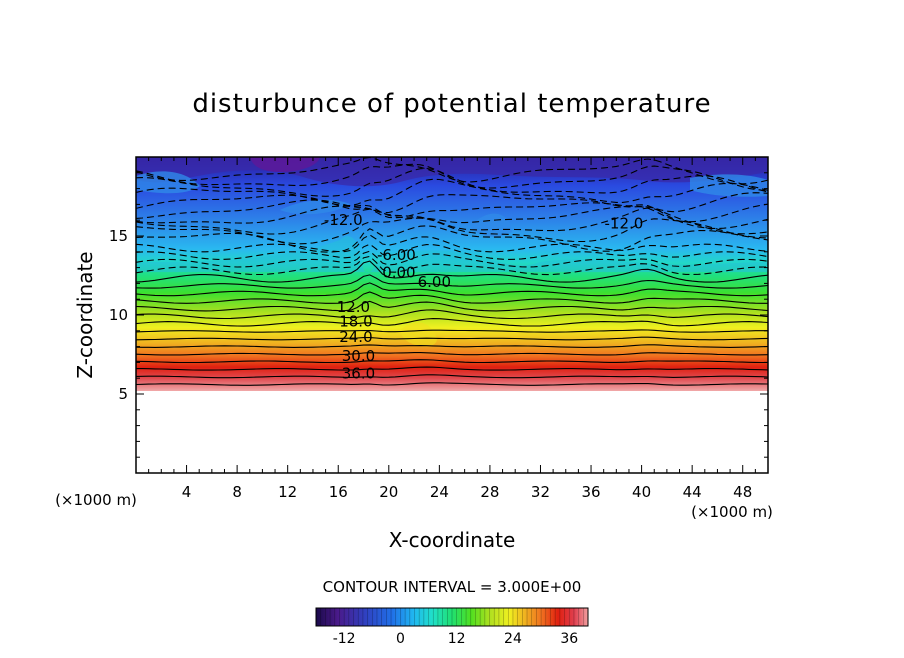  Describe the element at coordinates (187, 492) in the screenshot. I see `x-tick-label: 4` at that location.